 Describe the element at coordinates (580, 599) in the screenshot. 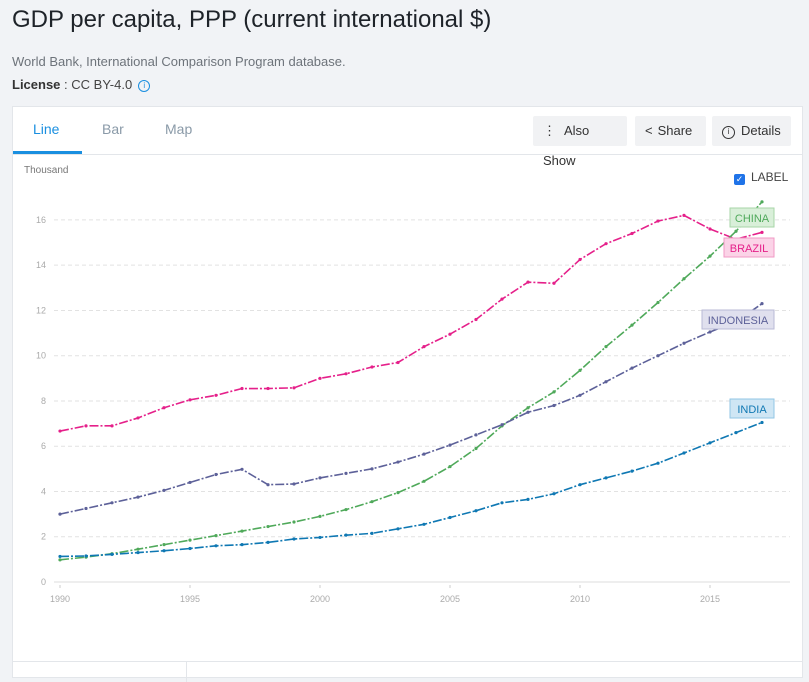

I see `x-tick-label: 2010` at that location.